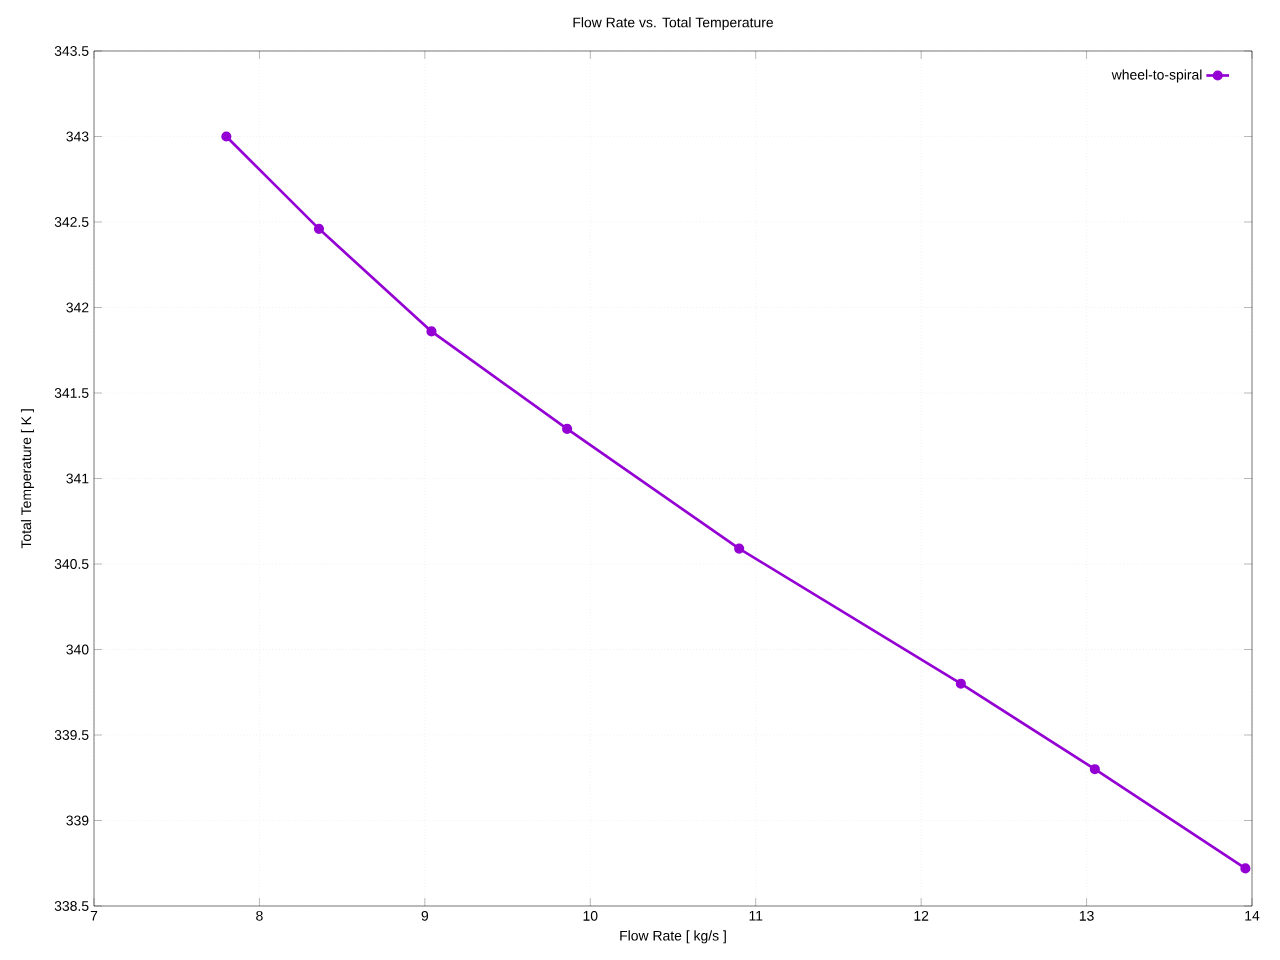 This screenshot has height=960, width=1280. What do you see at coordinates (1086, 915) in the screenshot?
I see `x-tick-label: 13` at bounding box center [1086, 915].